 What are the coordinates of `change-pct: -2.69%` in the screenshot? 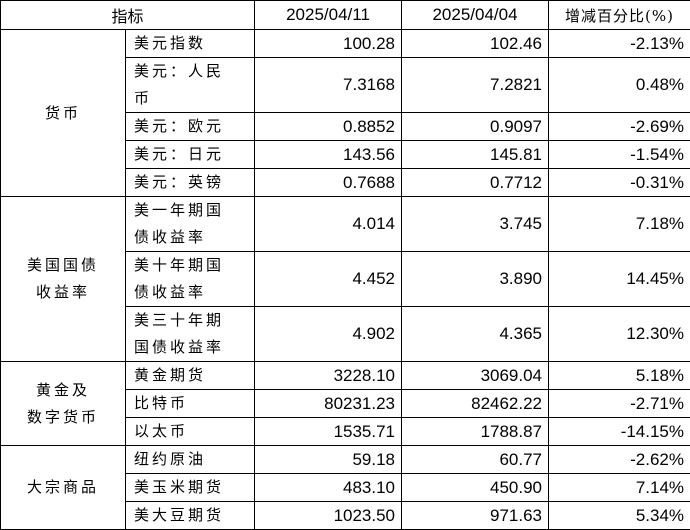 It's located at (619, 127).